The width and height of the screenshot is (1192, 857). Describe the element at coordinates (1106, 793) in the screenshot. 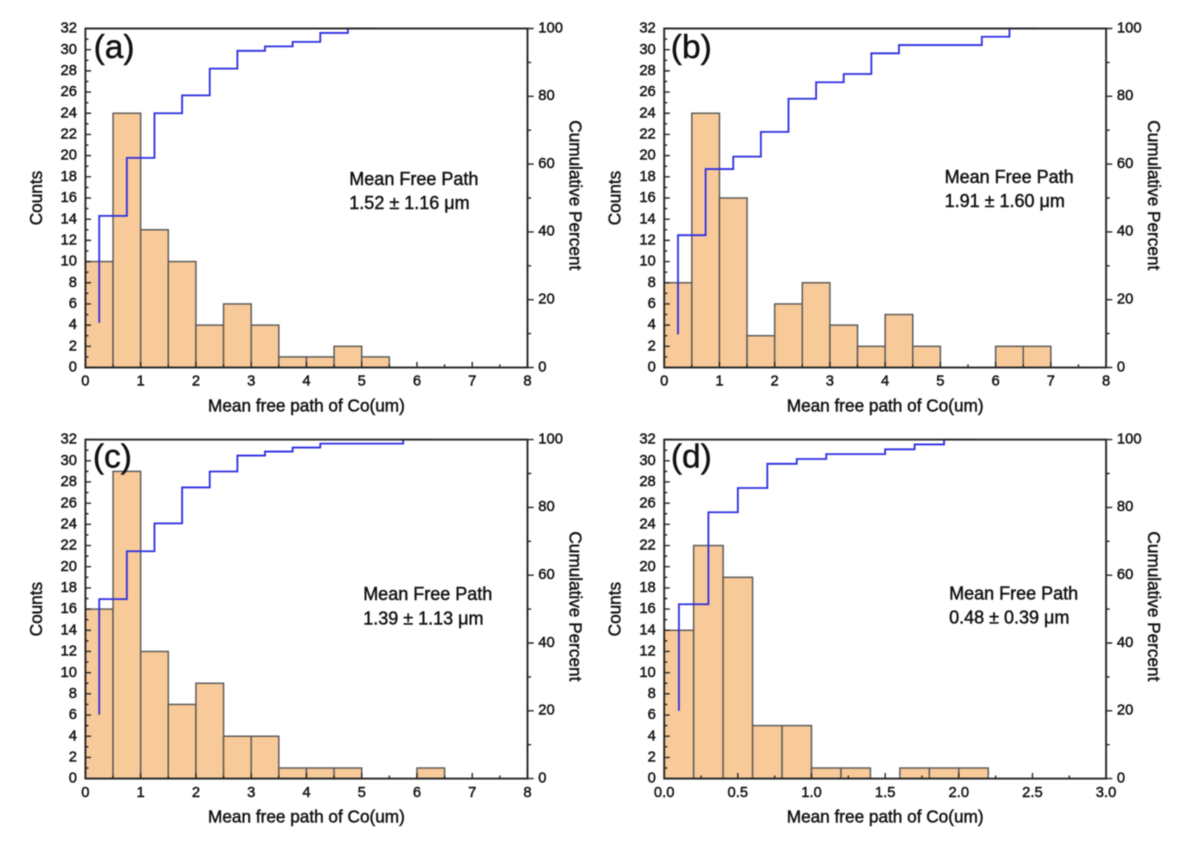

I see `svg-text: 3.0` at that location.